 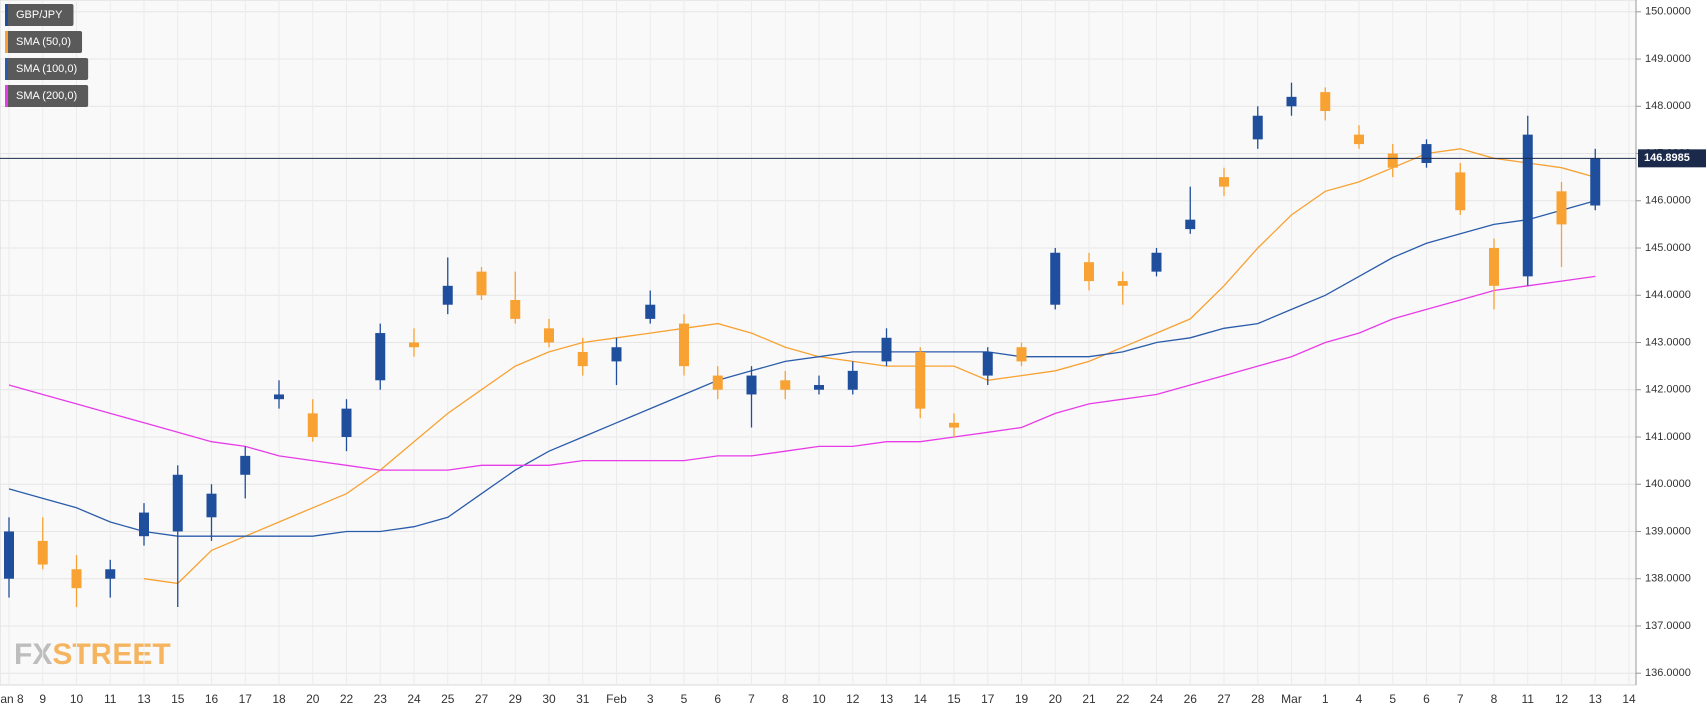 I want to click on legend-item: GBP/JPY, so click(x=39, y=15).